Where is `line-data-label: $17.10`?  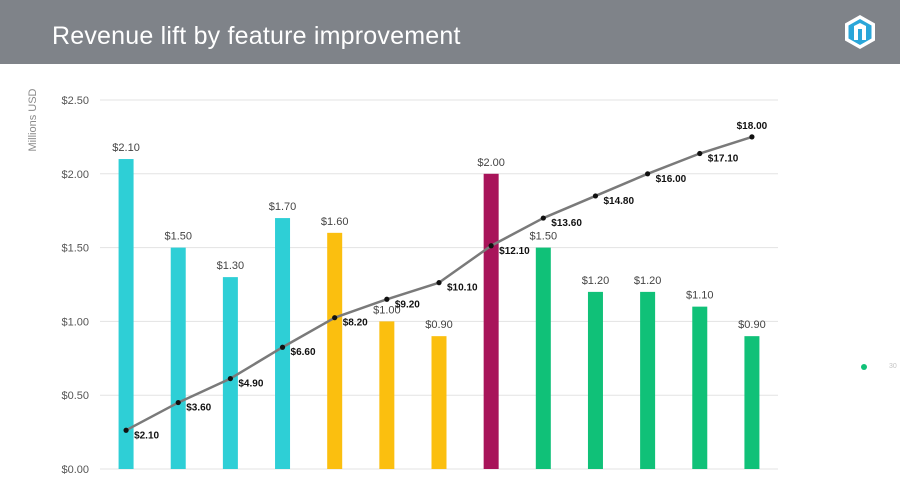 line-data-label: $17.10 is located at coordinates (723, 159).